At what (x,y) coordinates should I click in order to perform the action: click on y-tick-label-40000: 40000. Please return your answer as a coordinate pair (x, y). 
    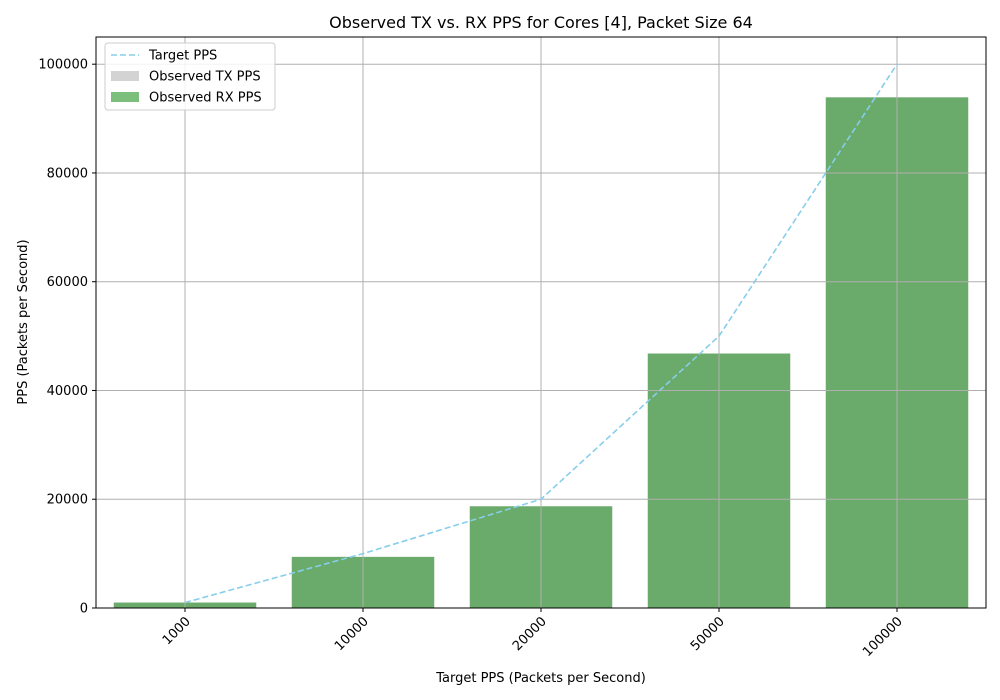
    Looking at the image, I should click on (67, 391).